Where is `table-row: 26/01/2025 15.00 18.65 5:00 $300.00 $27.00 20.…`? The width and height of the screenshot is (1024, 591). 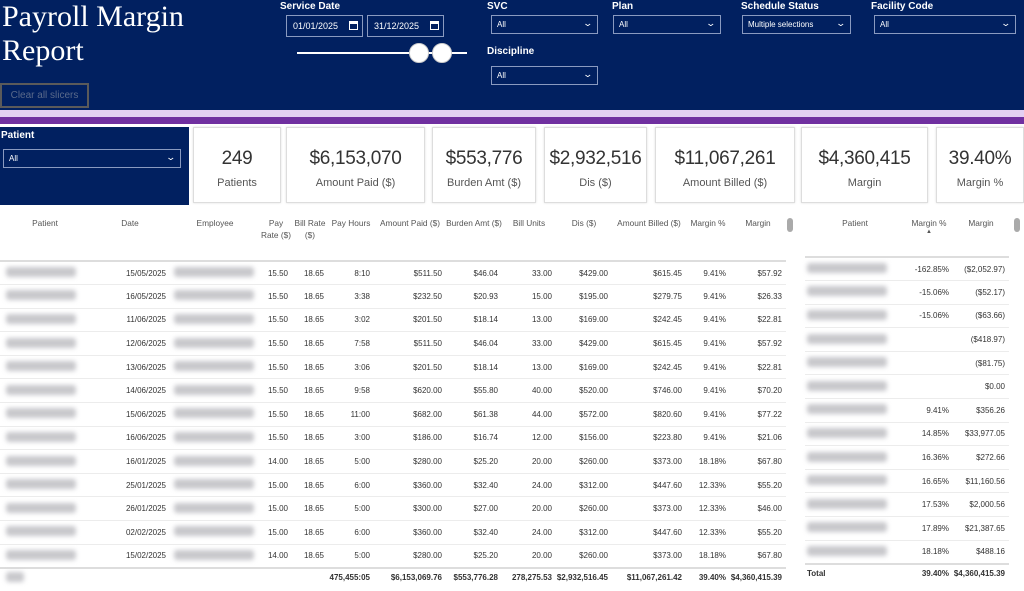
table-row: 26/01/2025 15.00 18.65 5:00 $300.00 $27.00 20.… is located at coordinates (393, 509).